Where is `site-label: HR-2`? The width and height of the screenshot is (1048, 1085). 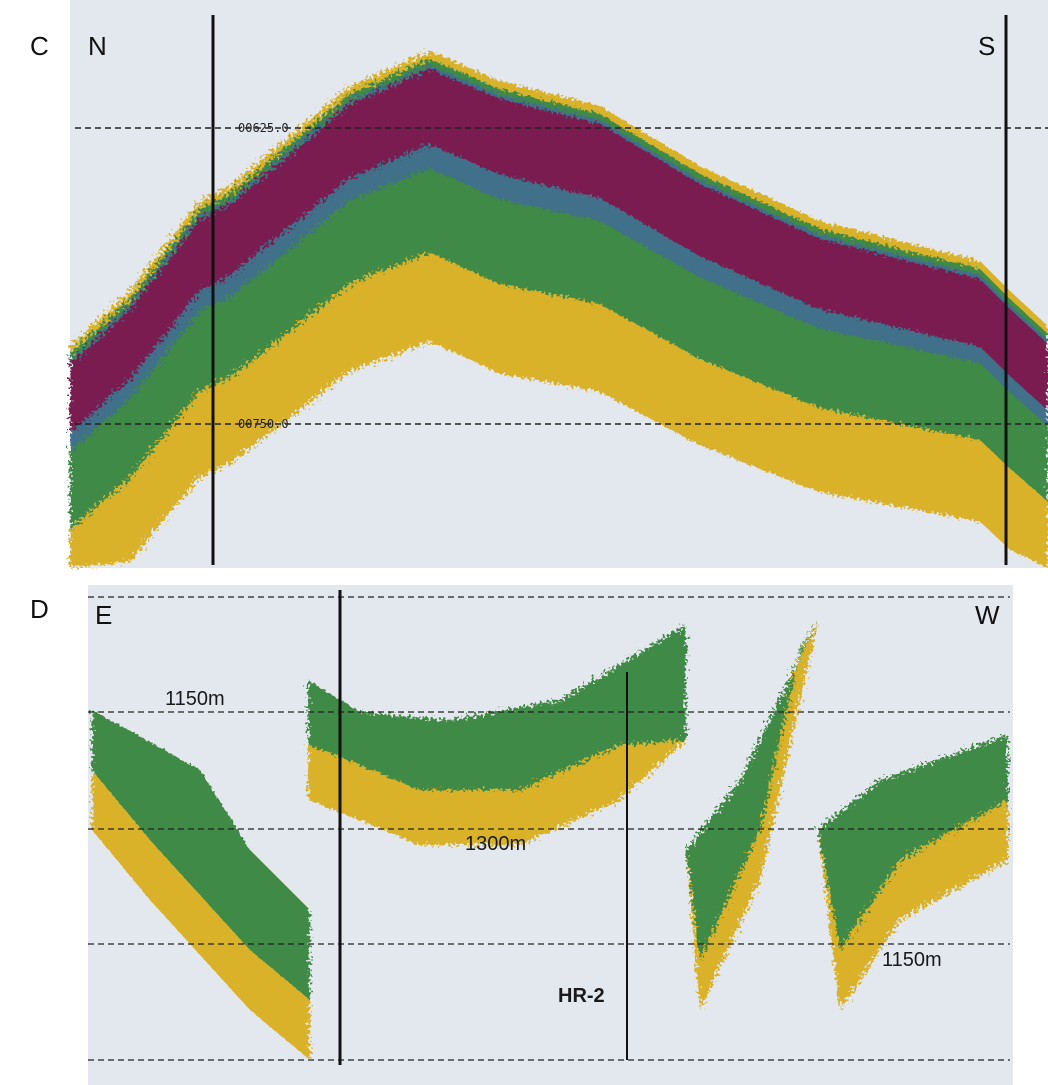
site-label: HR-2 is located at coordinates (581, 996).